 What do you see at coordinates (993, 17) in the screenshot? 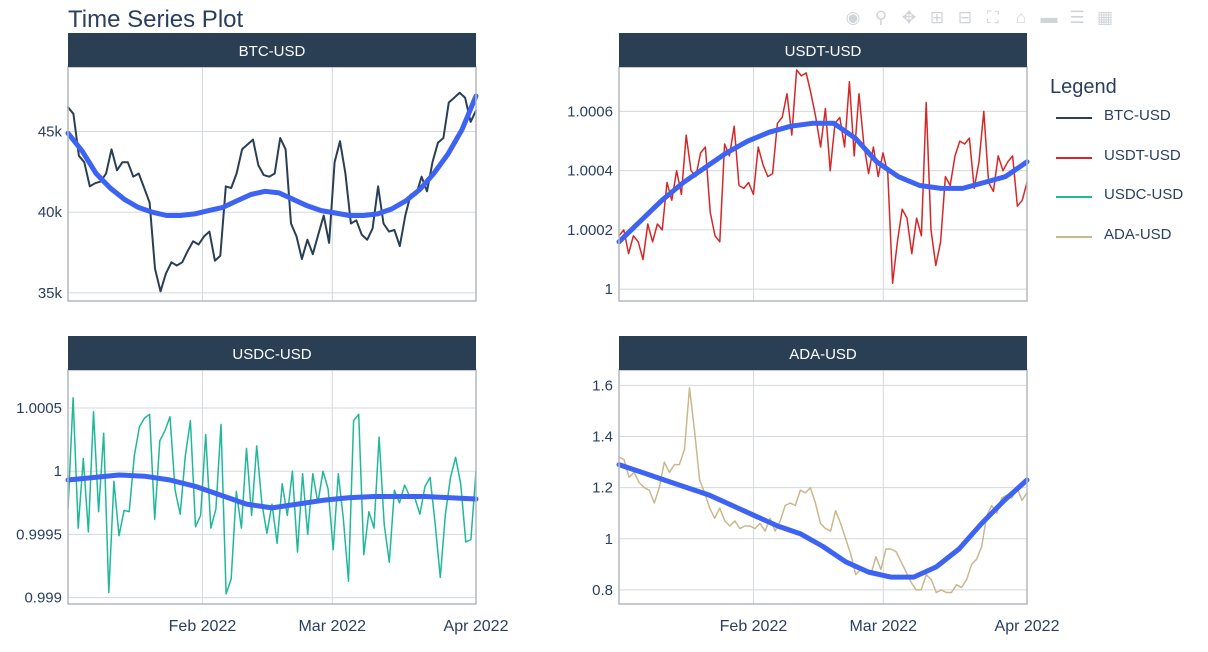
I see `autoscale-icon: ⛶` at bounding box center [993, 17].